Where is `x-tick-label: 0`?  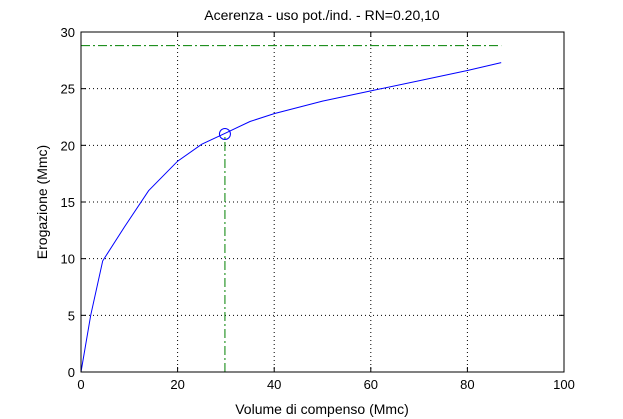
x-tick-label: 0 is located at coordinates (80, 384).